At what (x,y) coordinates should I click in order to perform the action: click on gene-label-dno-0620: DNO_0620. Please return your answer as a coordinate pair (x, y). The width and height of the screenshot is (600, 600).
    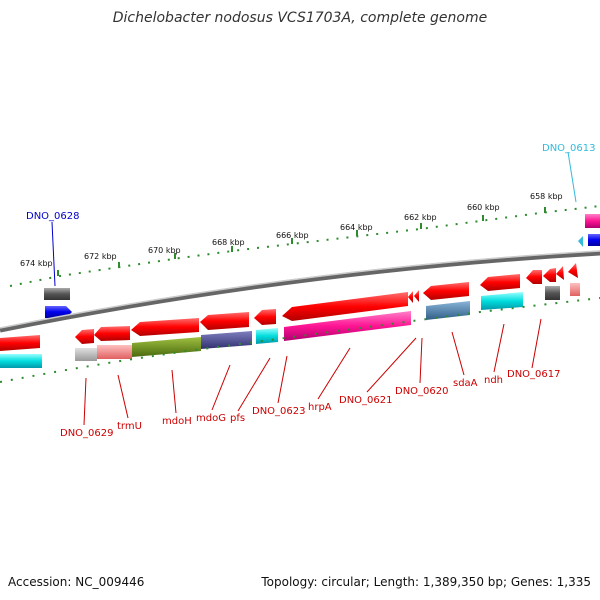
    Looking at the image, I should click on (422, 391).